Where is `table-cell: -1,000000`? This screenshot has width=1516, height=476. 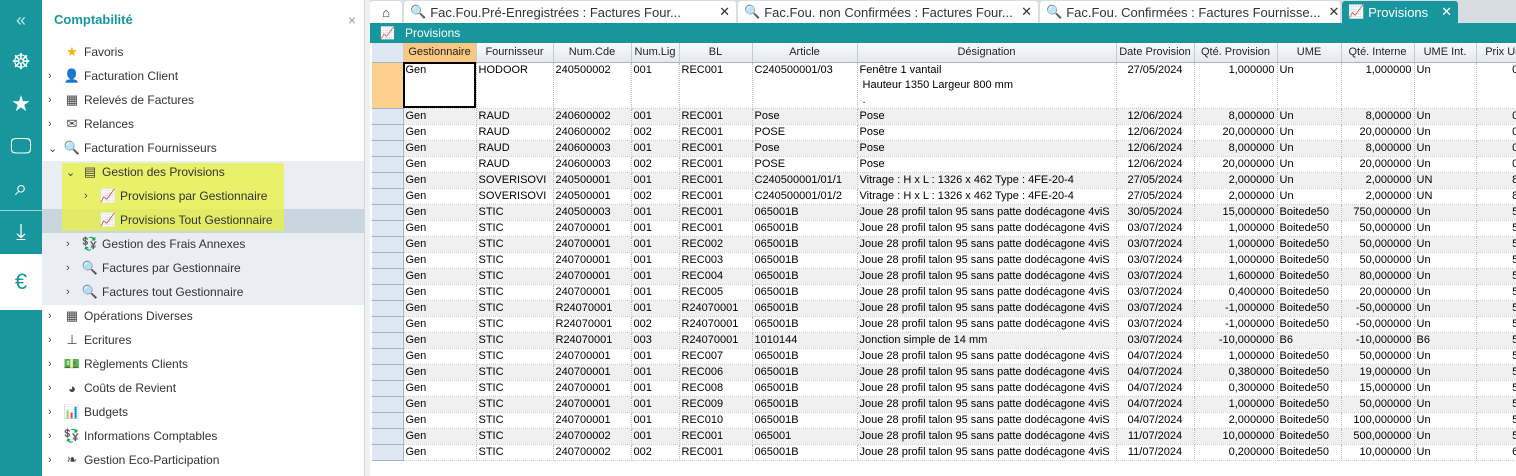 table-cell: -1,000000 is located at coordinates (1236, 308).